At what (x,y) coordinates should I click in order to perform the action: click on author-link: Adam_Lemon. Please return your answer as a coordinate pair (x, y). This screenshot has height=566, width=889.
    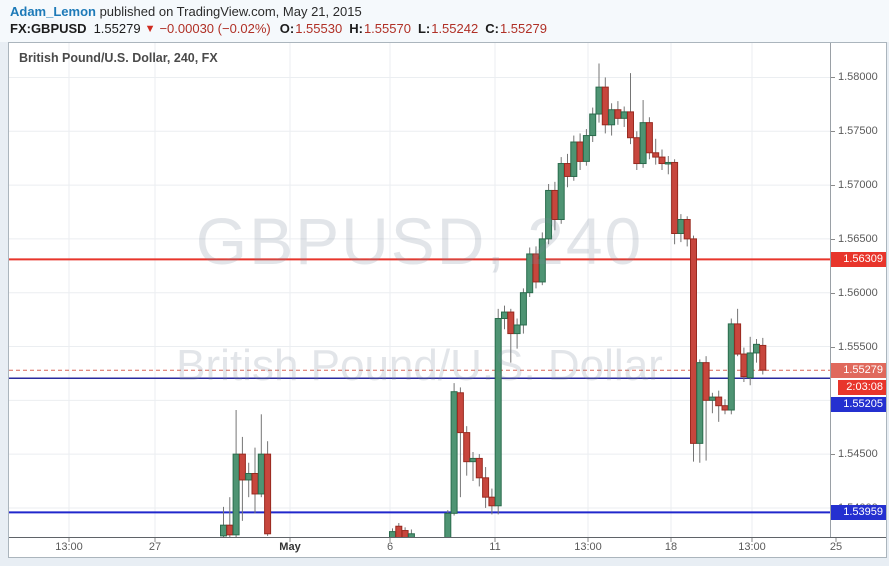
    Looking at the image, I should click on (53, 11).